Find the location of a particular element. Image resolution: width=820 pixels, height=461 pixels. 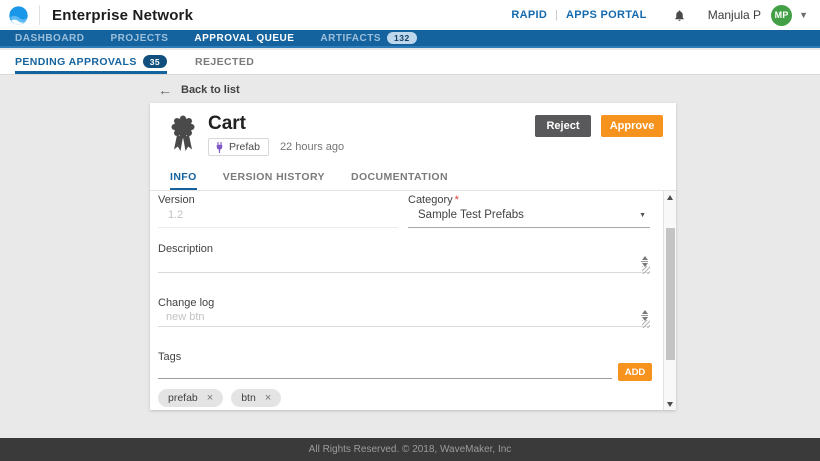

plug-icon is located at coordinates (219, 147).